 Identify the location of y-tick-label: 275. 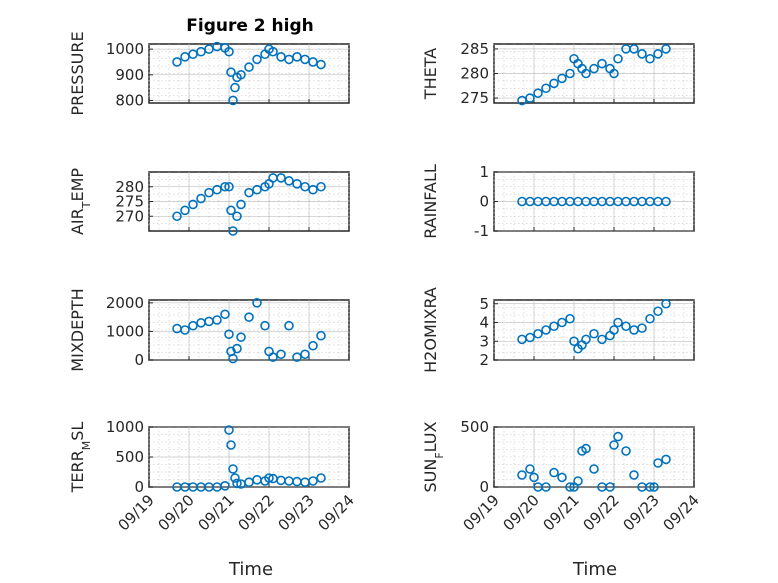
(129, 202).